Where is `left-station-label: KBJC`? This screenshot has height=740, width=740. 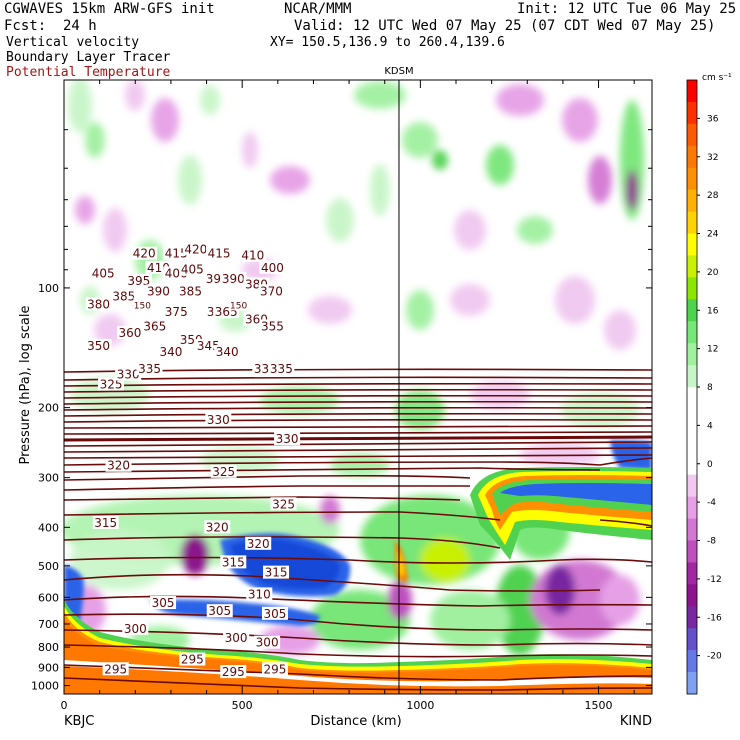
left-station-label: KBJC is located at coordinates (79, 721).